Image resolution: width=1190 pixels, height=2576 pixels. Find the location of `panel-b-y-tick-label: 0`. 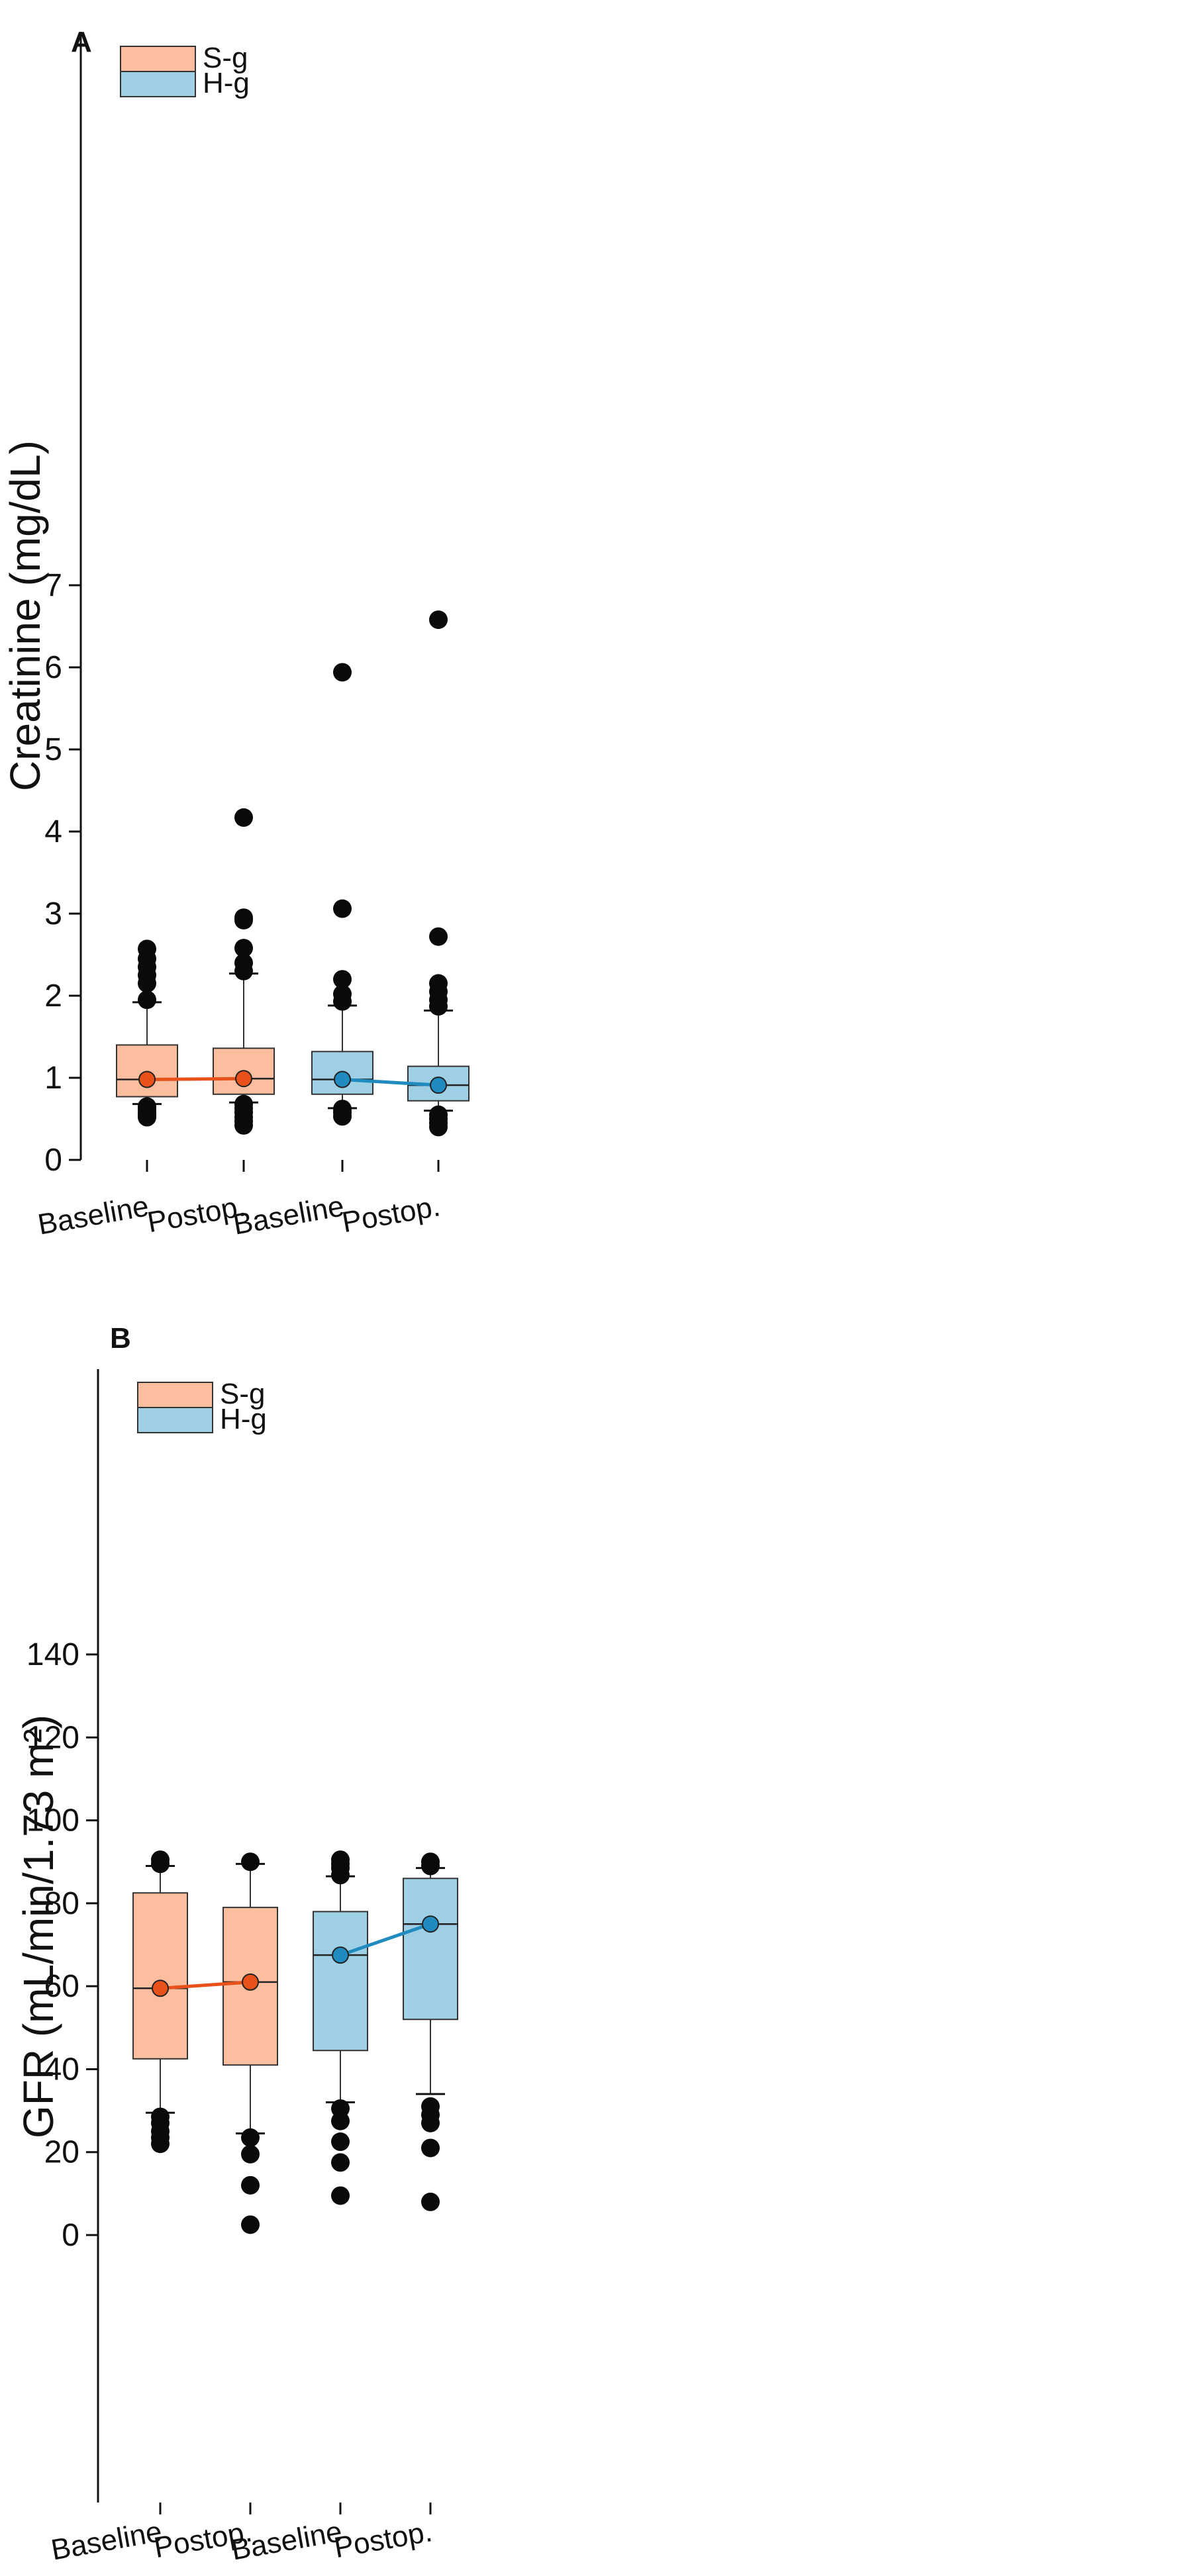

panel-b-y-tick-label: 0 is located at coordinates (70, 2235).